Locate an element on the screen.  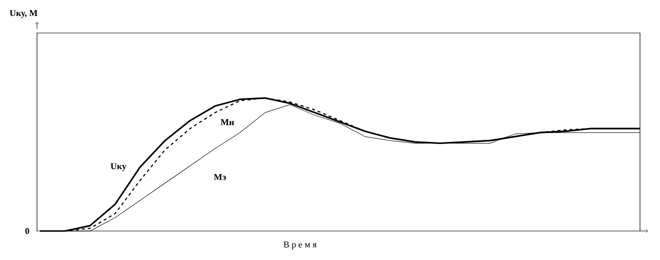
series-label: Uку is located at coordinates (118, 167).